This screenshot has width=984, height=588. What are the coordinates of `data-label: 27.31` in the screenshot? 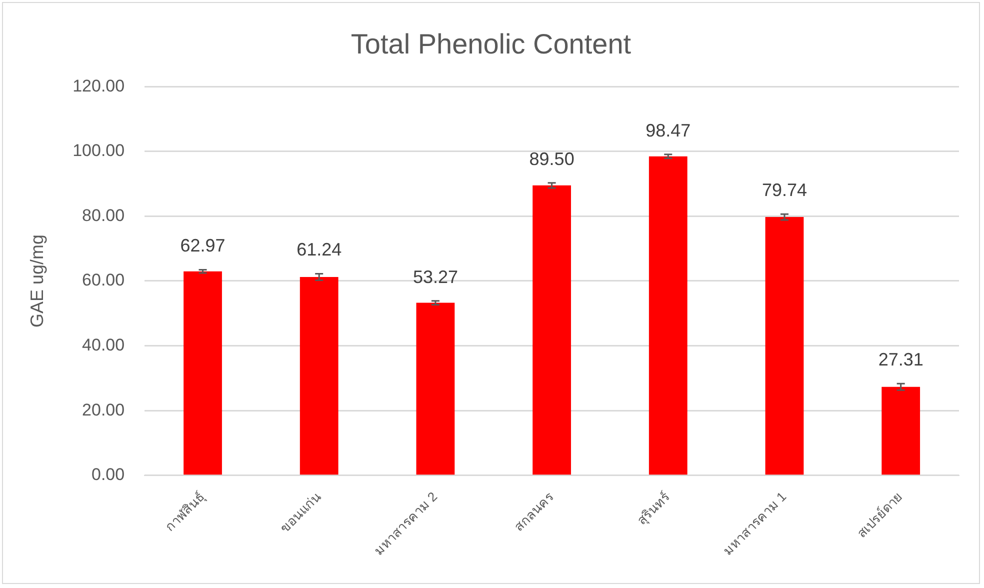 It's located at (901, 360).